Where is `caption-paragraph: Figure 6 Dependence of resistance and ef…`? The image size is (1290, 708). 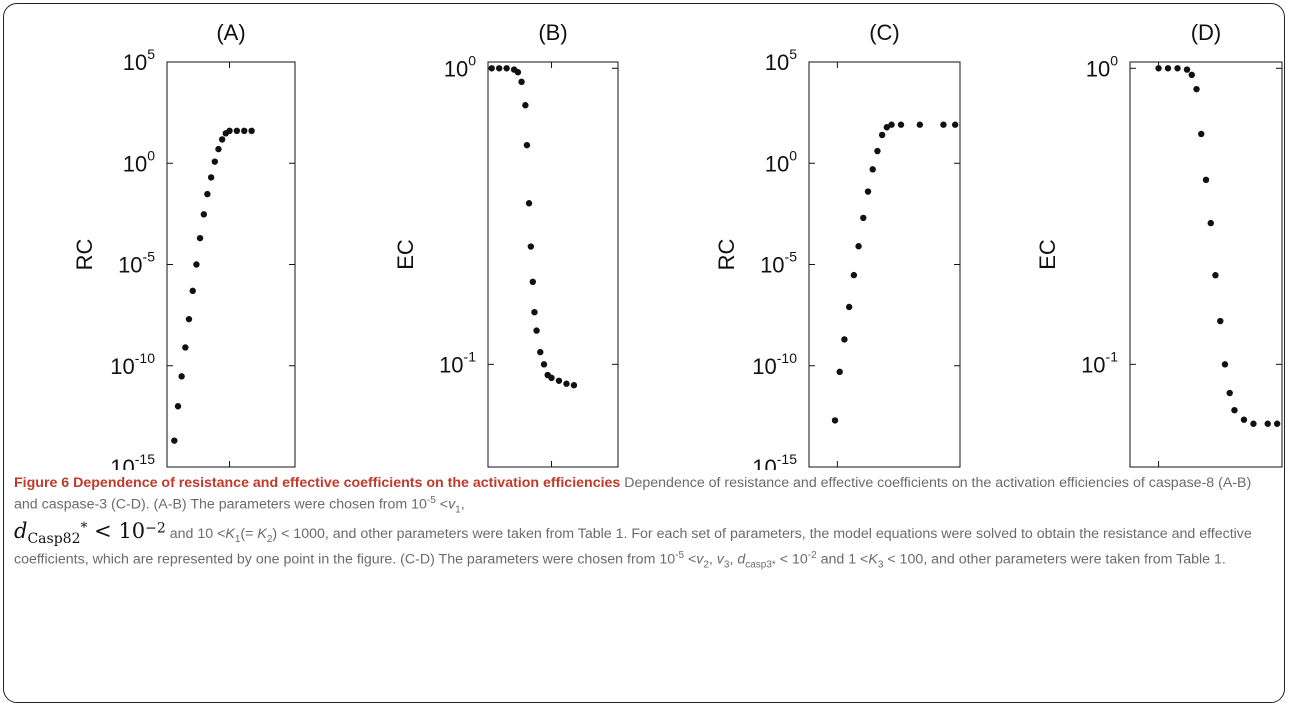 caption-paragraph: Figure 6 Dependence of resistance and ef… is located at coordinates (633, 523).